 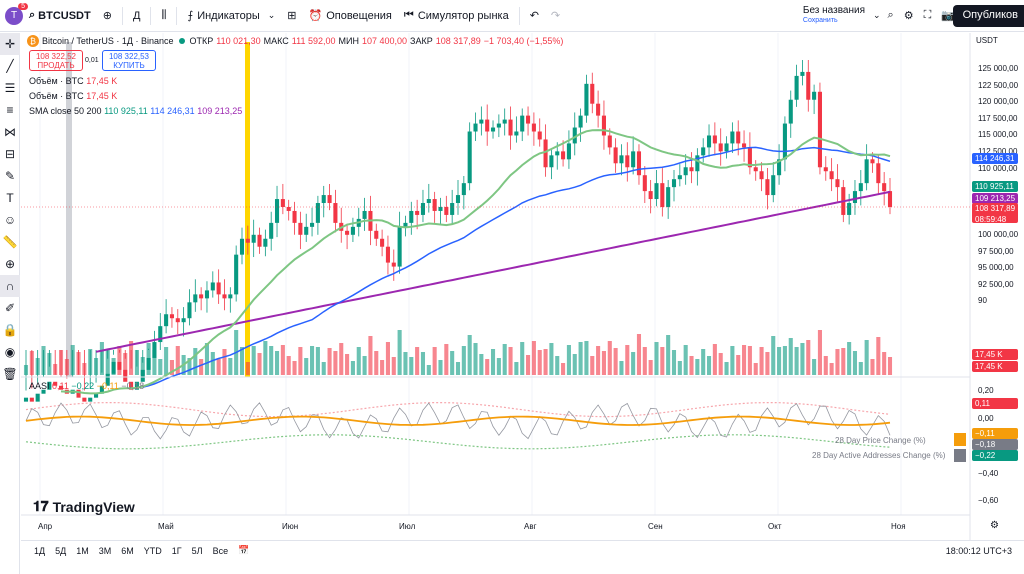 I want to click on undo-button: ↶, so click(x=534, y=16).